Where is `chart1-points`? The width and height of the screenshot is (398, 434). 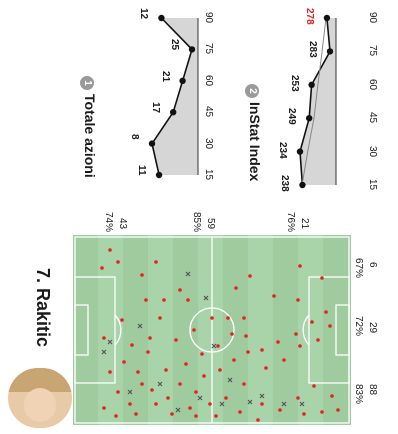 chart1-points is located at coordinates (172, 96).